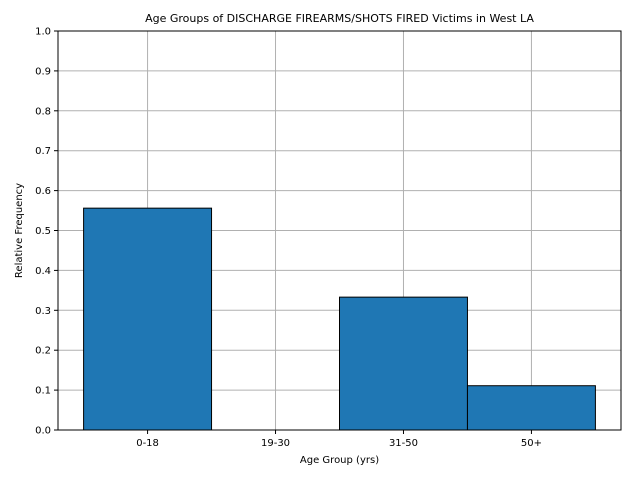 The image size is (640, 485). I want to click on y-tick-label: 0.5, so click(43, 231).